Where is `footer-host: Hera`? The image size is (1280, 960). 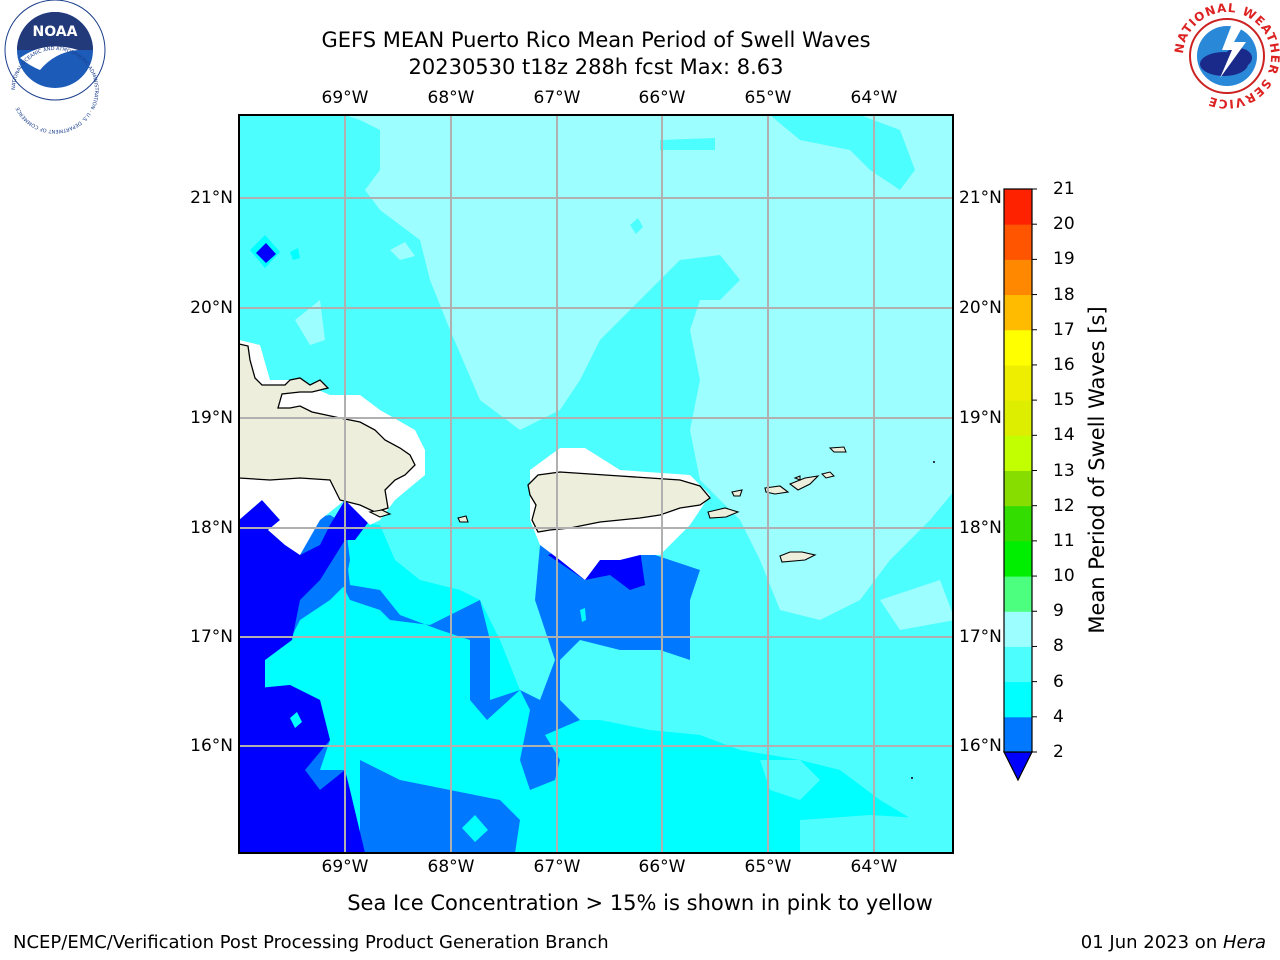
footer-host: Hera is located at coordinates (1244, 942).